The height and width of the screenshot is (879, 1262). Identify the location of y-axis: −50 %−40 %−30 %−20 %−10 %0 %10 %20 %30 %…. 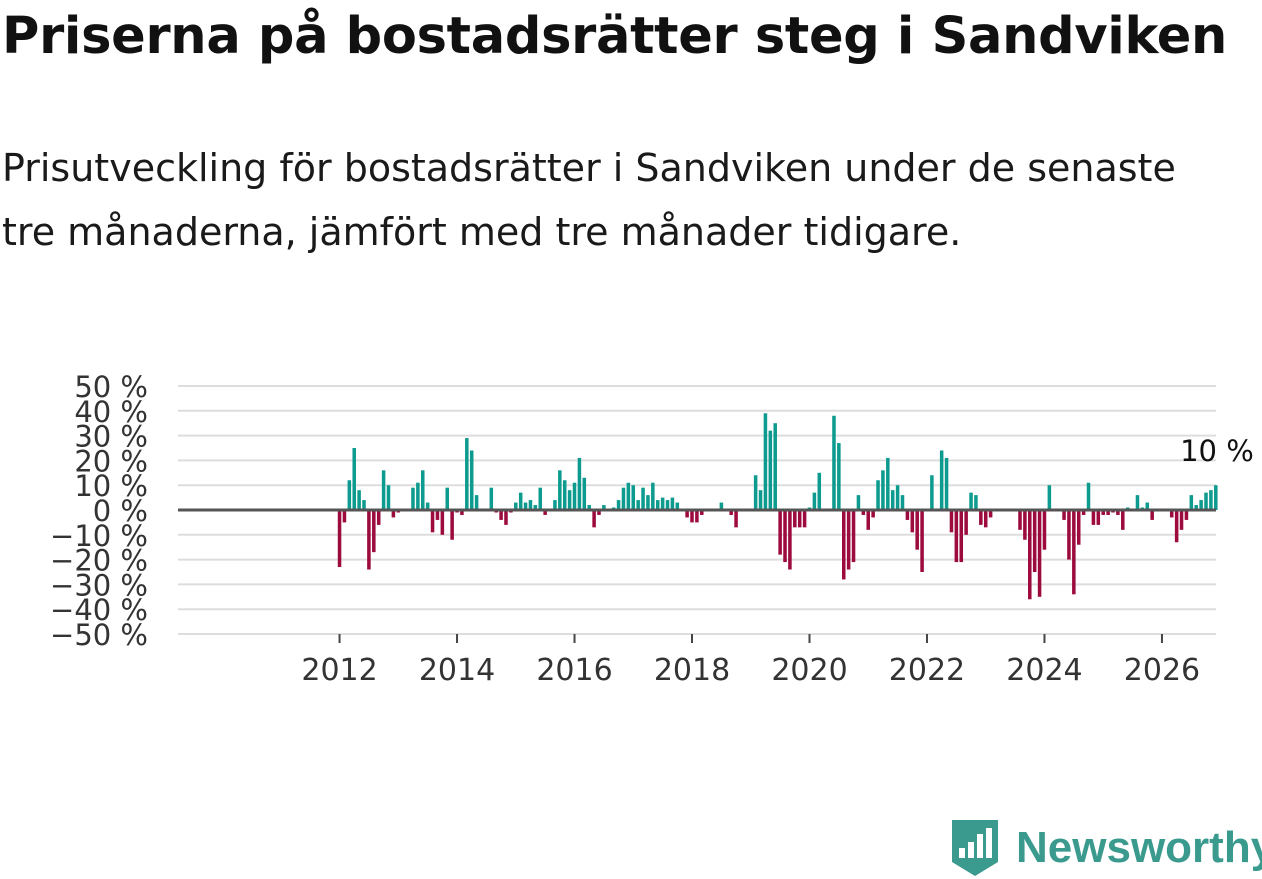
(99, 511).